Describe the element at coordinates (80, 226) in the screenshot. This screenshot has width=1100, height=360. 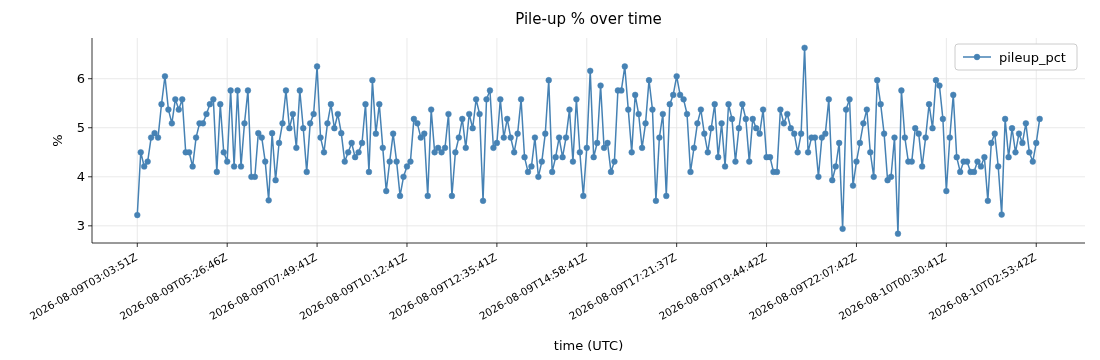
I see `y-tick-label: 3` at that location.